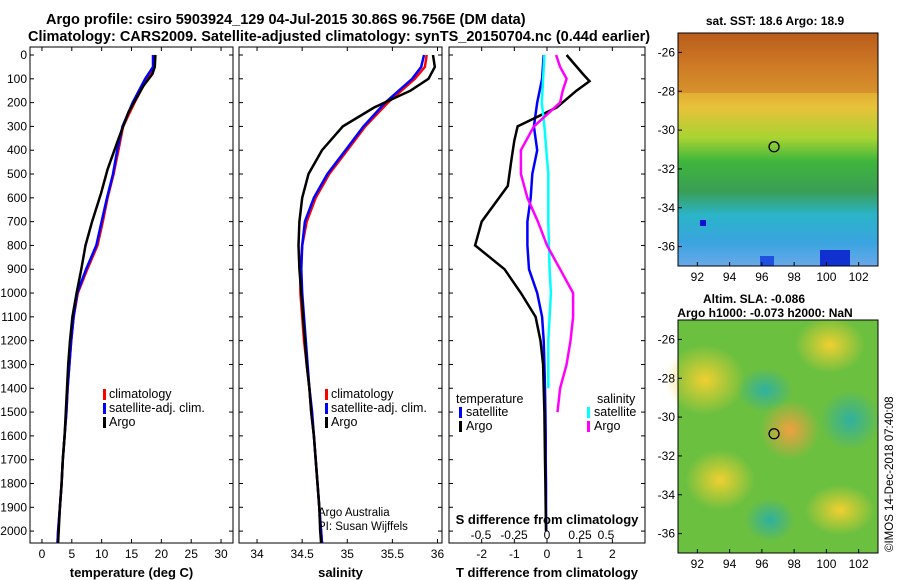 This screenshot has width=900, height=580. What do you see at coordinates (667, 417) in the screenshot?
I see `map-lat-label: -30` at bounding box center [667, 417].